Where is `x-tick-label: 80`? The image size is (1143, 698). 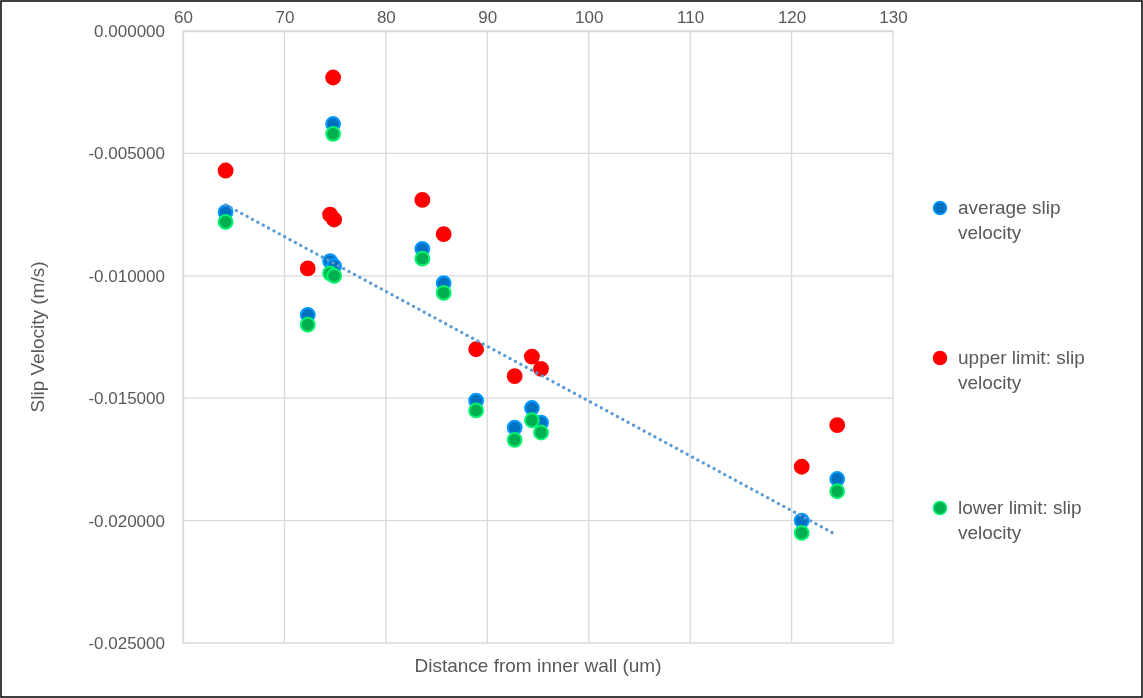 x-tick-label: 80 is located at coordinates (386, 17).